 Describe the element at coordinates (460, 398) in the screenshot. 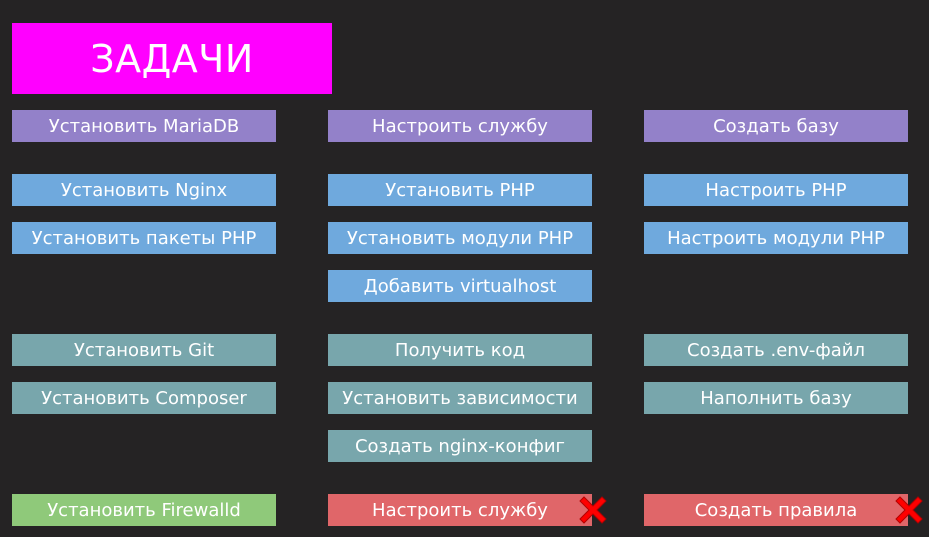

I see `task-install-dependencies: Установить зависимости` at that location.